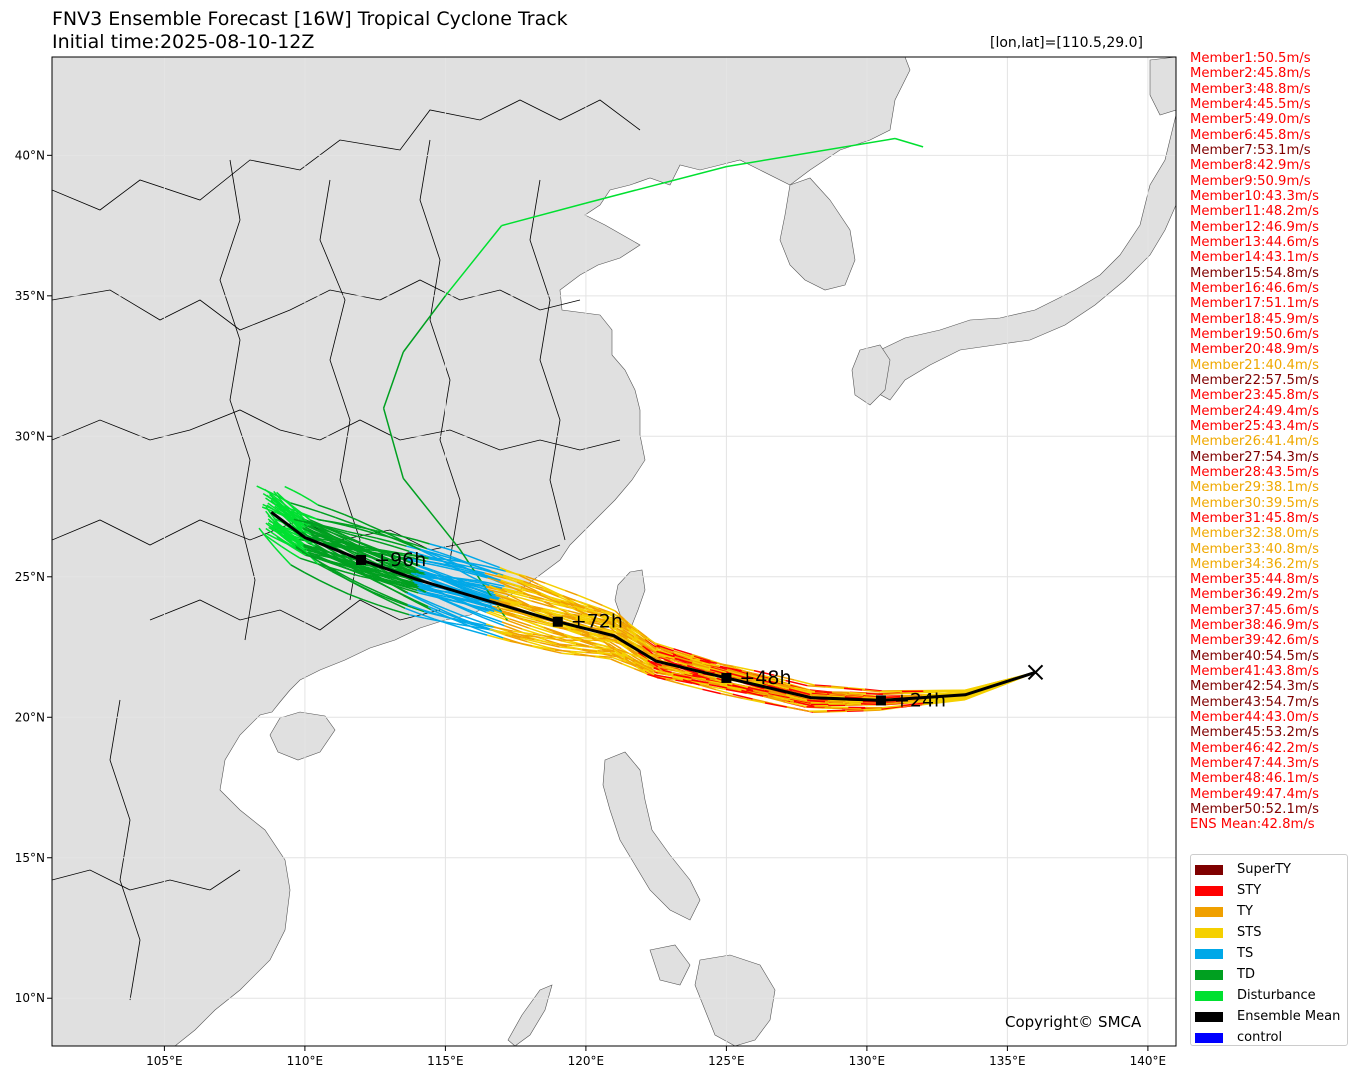 This screenshot has width=1359, height=1078. What do you see at coordinates (1209, 1037) in the screenshot?
I see `legend-swatch` at bounding box center [1209, 1037].